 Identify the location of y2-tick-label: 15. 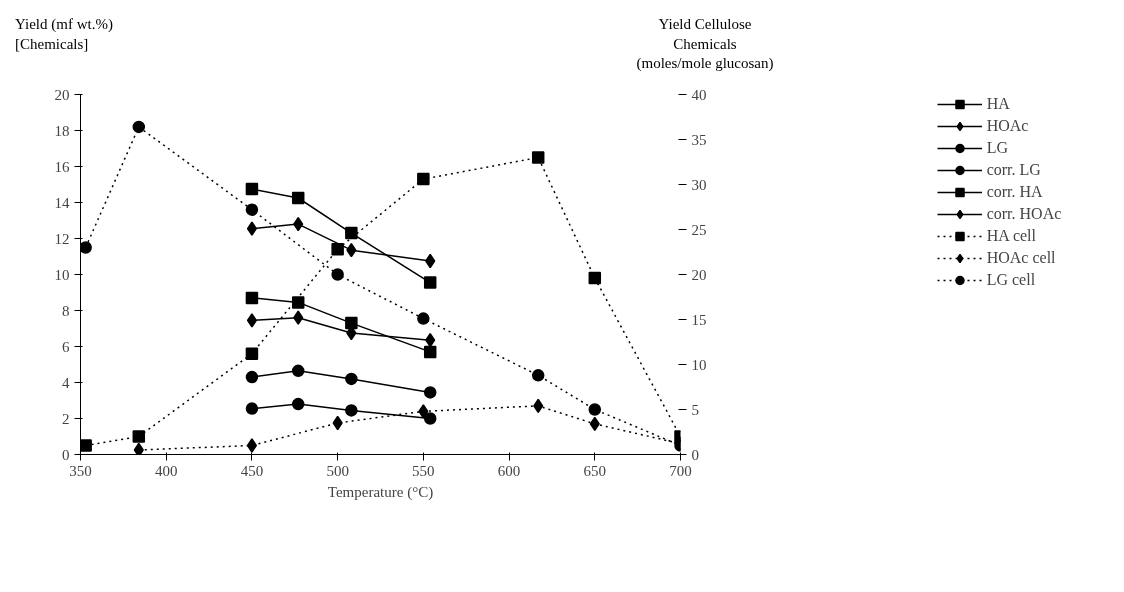
(699, 319).